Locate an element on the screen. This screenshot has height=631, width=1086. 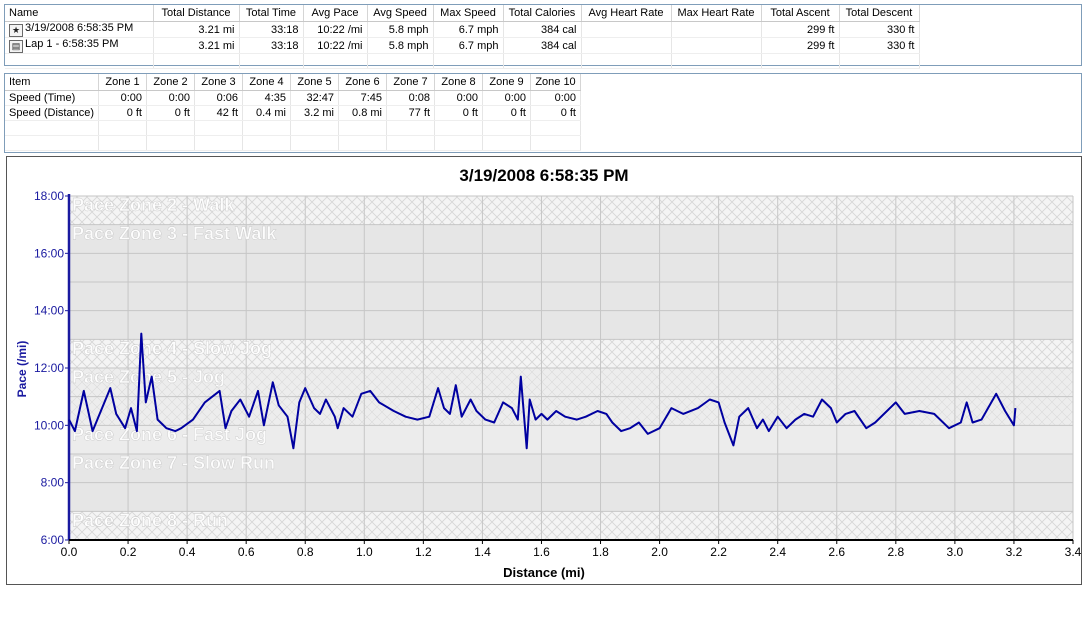
zone-item-label: Speed (Distance) is located at coordinates (52, 113).